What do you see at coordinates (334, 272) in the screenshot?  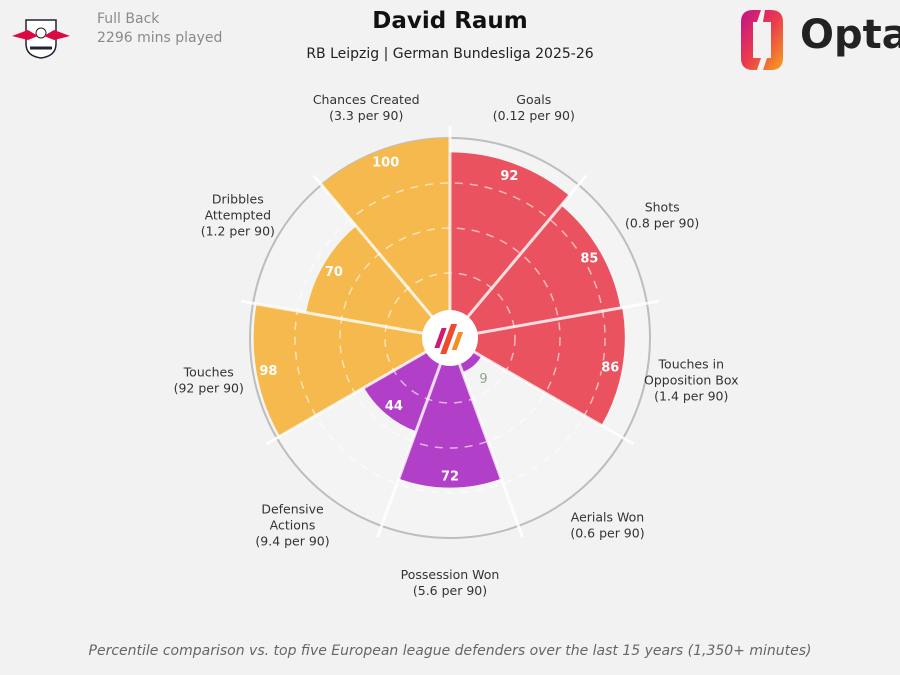 I see `value-label: 70` at bounding box center [334, 272].